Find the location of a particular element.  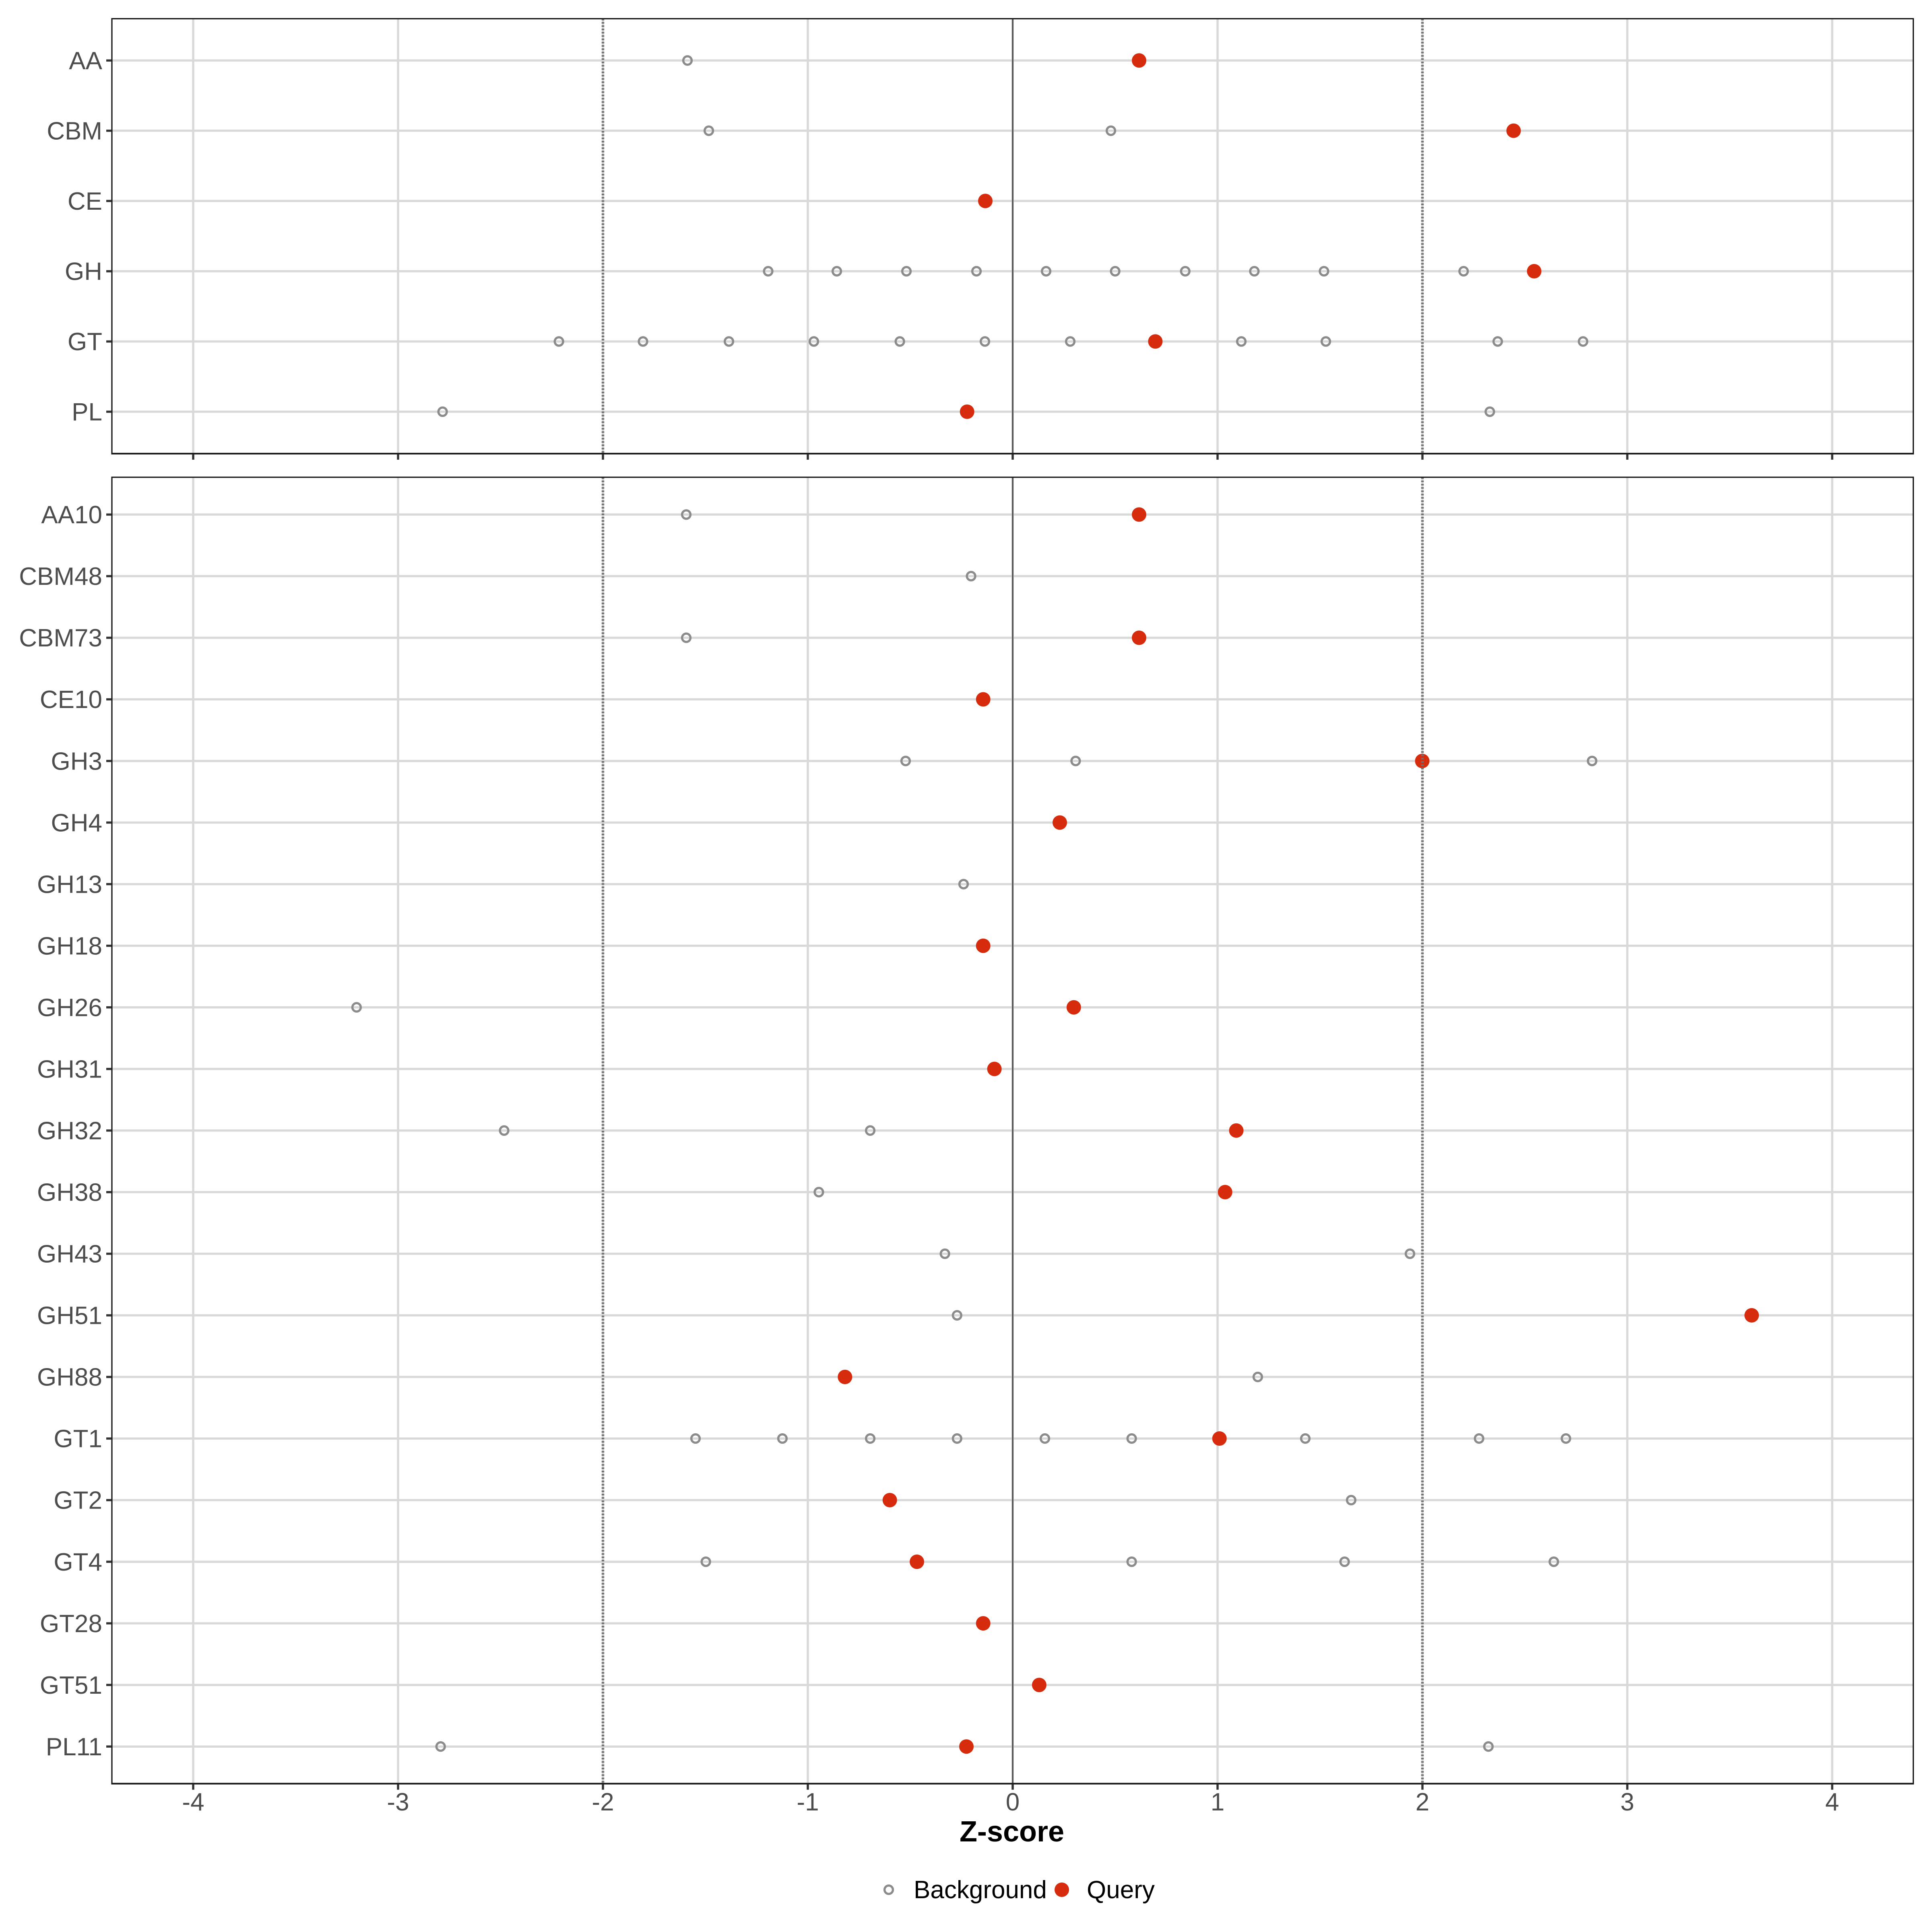

svg-text: AA is located at coordinates (85, 61).